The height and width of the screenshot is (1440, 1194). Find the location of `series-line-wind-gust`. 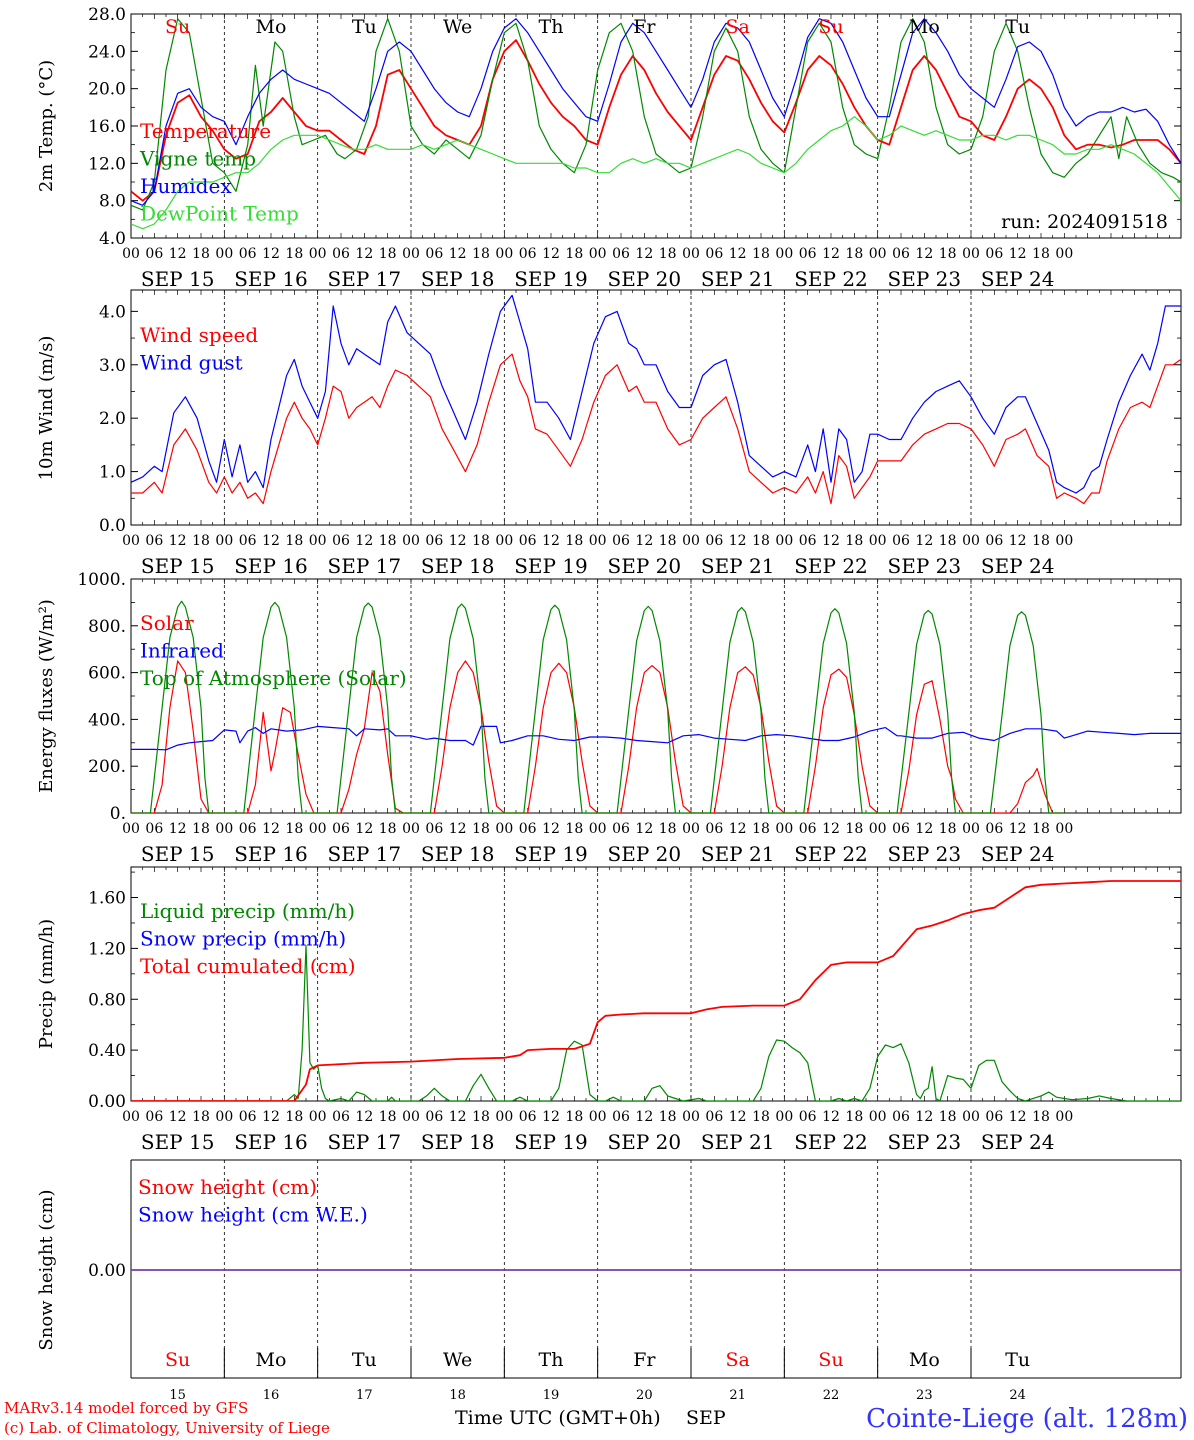

series-line-wind-gust is located at coordinates (656, 394).